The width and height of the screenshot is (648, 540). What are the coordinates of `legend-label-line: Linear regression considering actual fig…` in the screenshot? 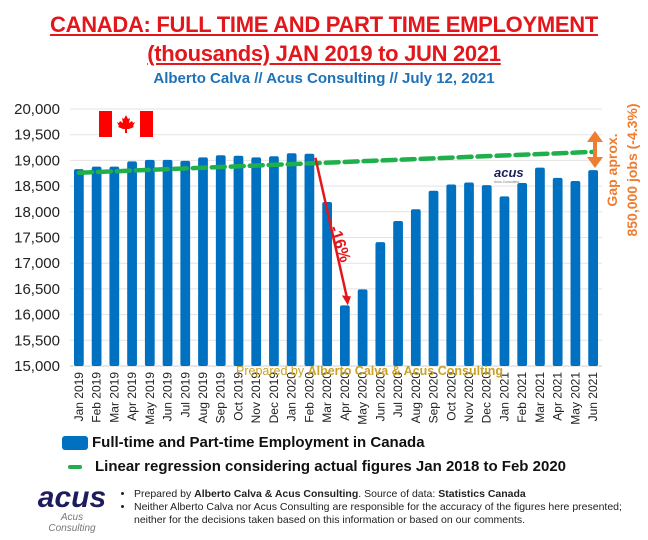 It's located at (331, 466).